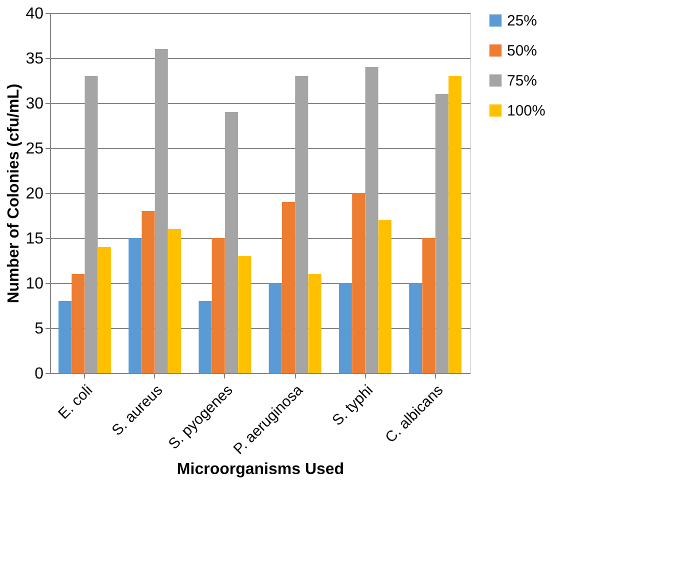 This screenshot has height=579, width=678. I want to click on y-tick-label: 5, so click(39, 329).